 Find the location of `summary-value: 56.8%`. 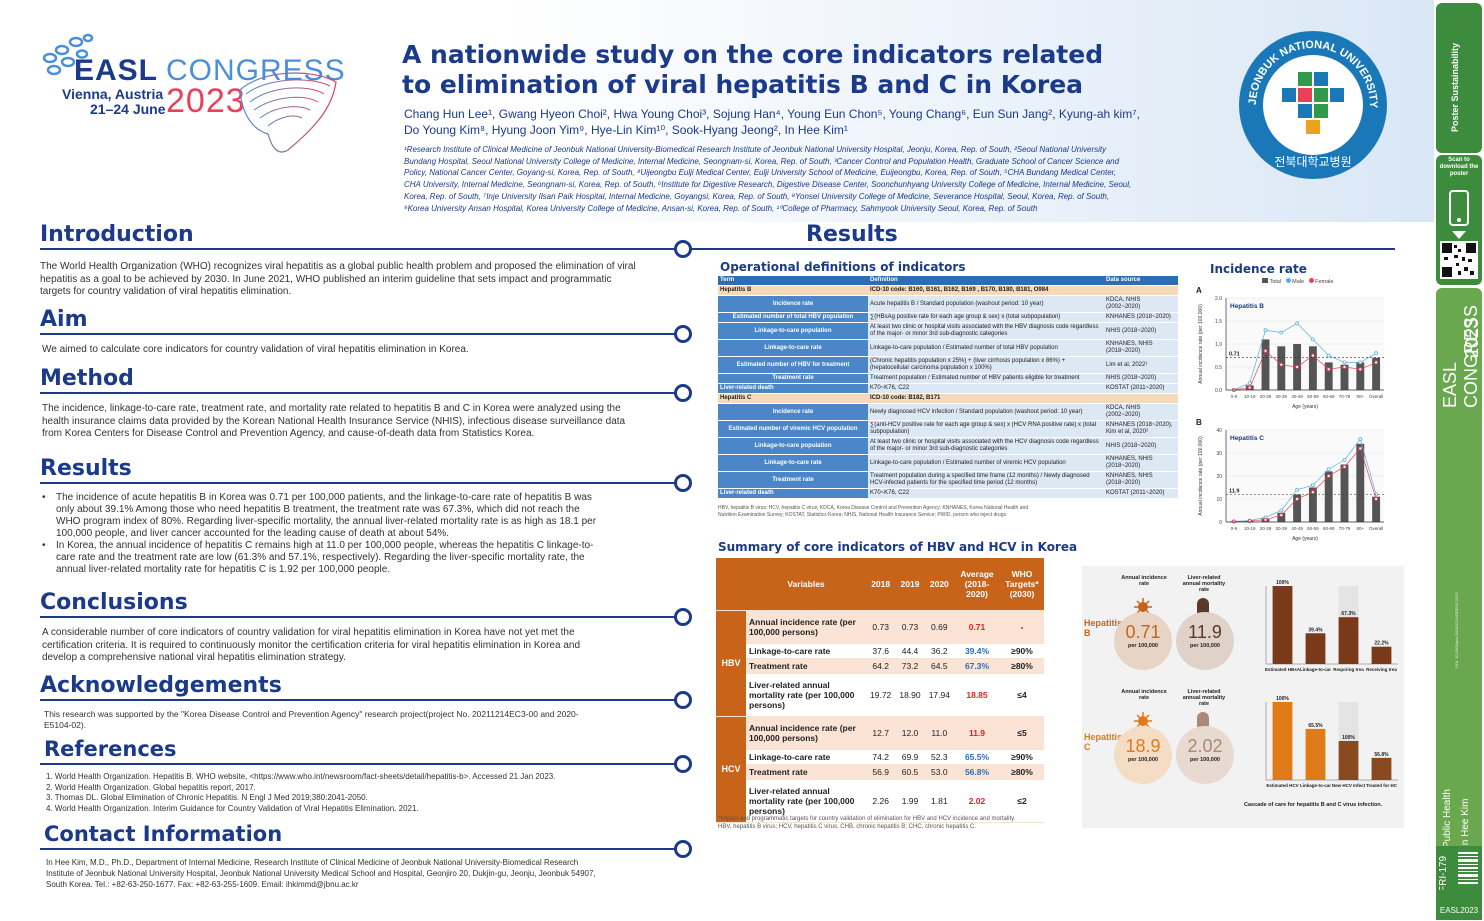

summary-value: 56.8% is located at coordinates (977, 772).